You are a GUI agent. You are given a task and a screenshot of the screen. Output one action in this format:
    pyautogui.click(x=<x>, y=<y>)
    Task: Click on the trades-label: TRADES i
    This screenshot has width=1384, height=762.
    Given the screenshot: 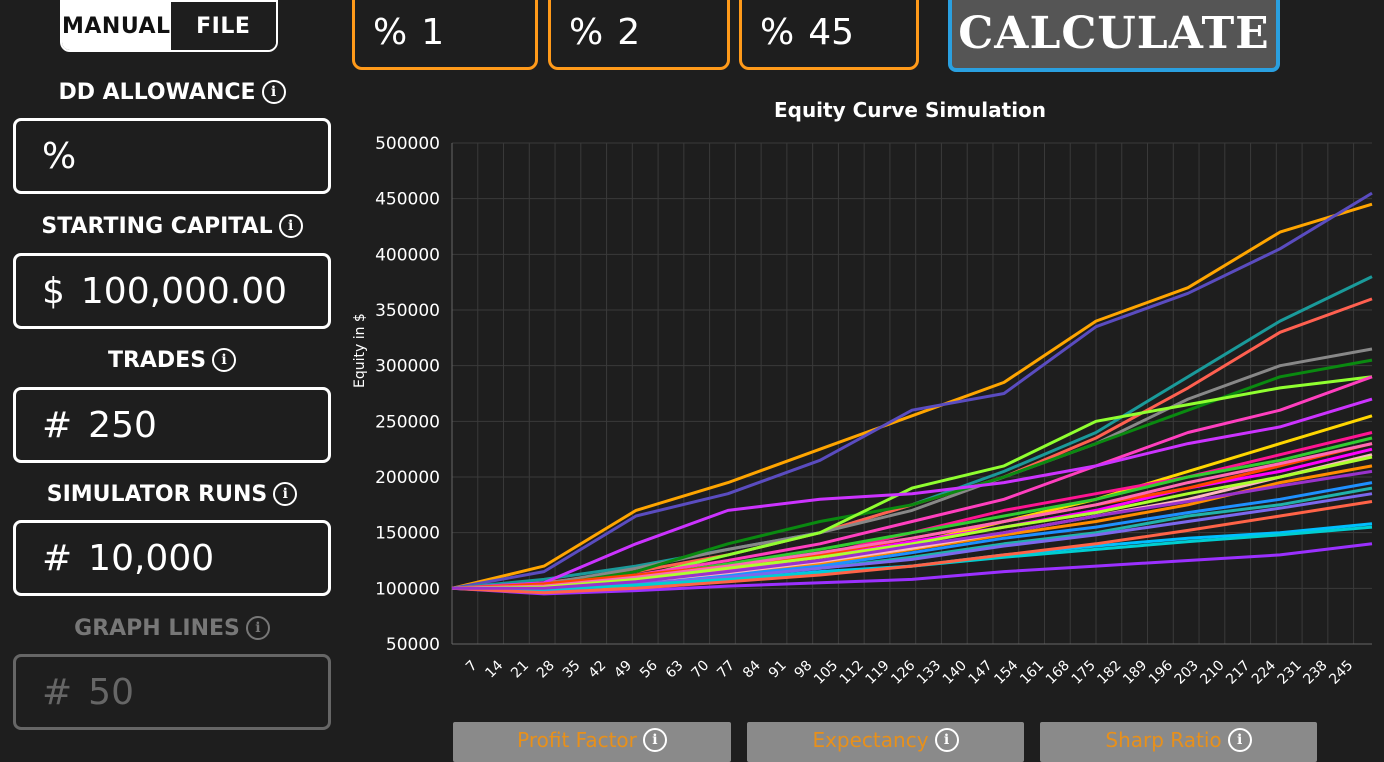 What is the action you would take?
    pyautogui.click(x=172, y=360)
    